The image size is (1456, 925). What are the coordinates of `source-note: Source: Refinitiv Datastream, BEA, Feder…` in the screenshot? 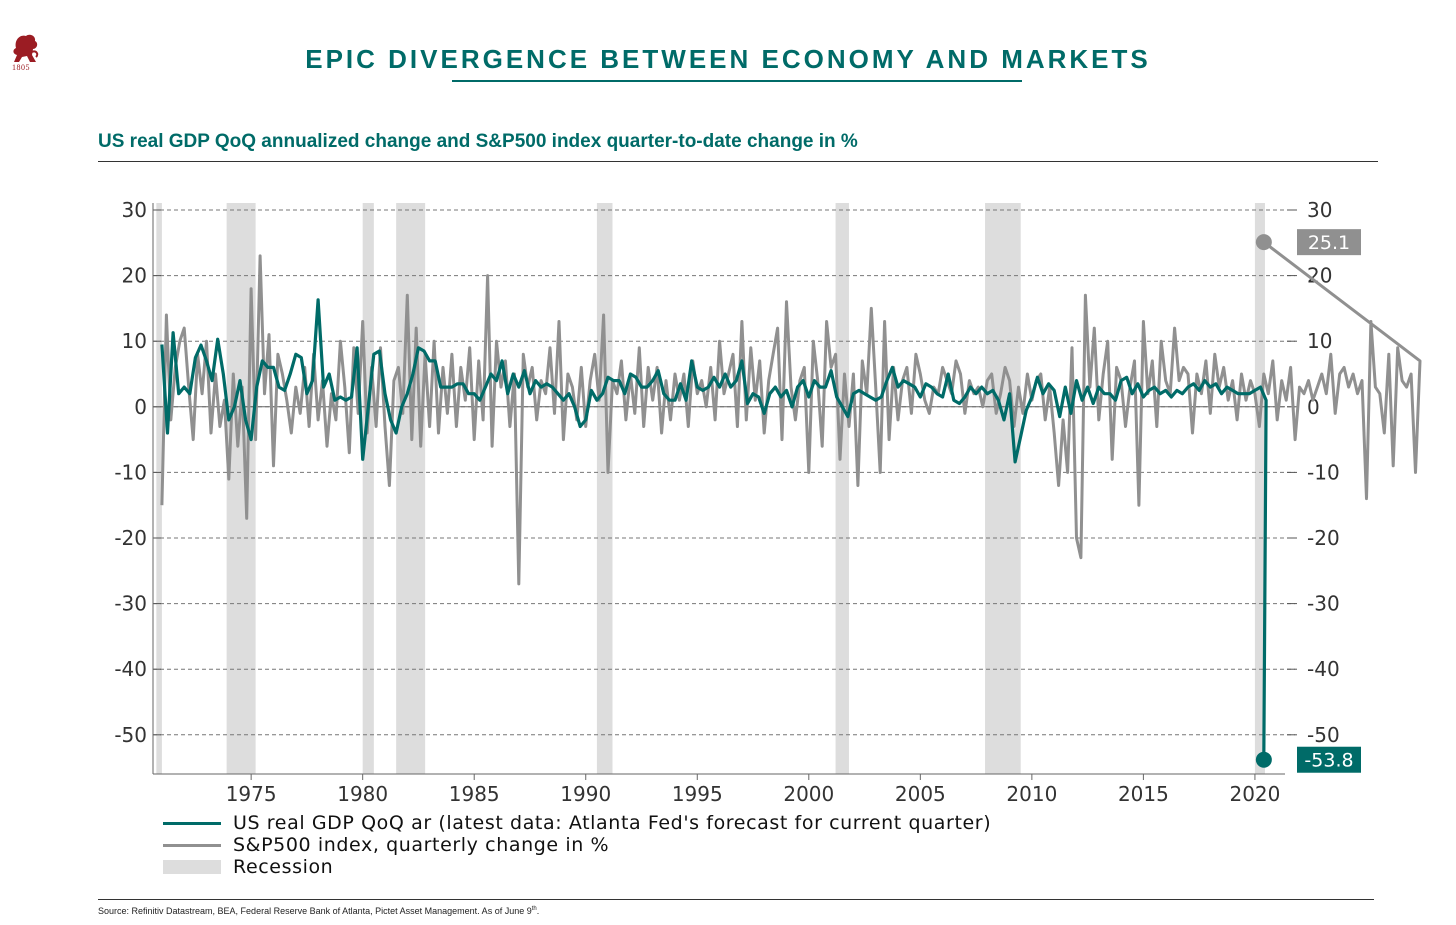 It's located at (318, 911).